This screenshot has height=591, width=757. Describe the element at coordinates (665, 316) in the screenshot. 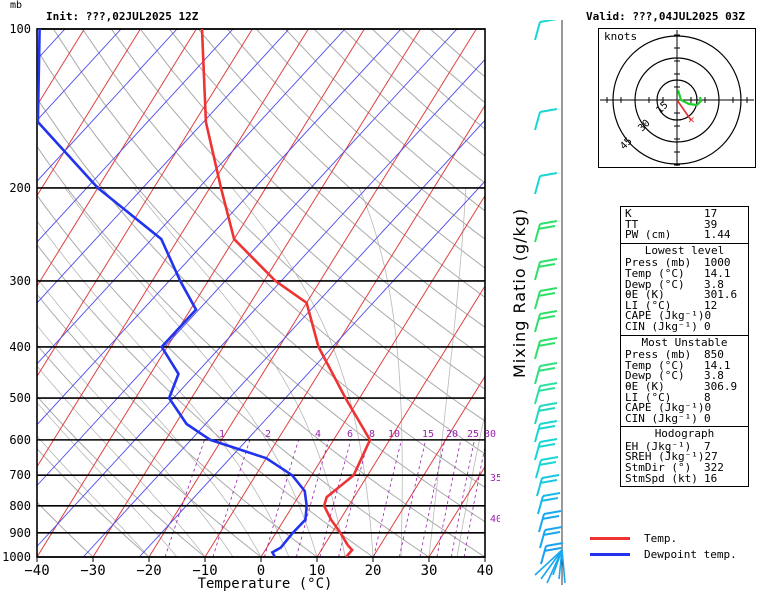

I see `lowest-label: CAPE (Jkg⁻¹)` at that location.